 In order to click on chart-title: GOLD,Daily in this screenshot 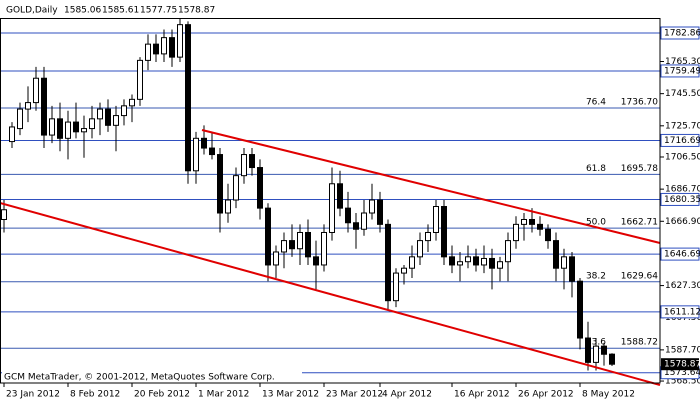, I will do `click(32, 11)`.